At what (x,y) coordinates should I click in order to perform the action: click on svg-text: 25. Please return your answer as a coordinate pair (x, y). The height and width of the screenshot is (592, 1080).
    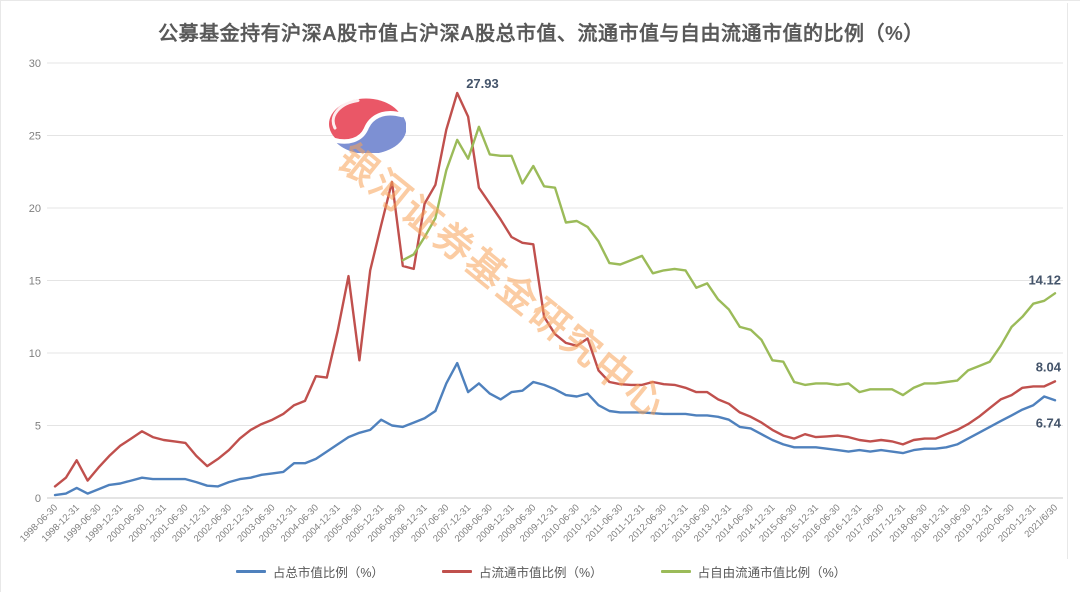
    Looking at the image, I should click on (35, 137).